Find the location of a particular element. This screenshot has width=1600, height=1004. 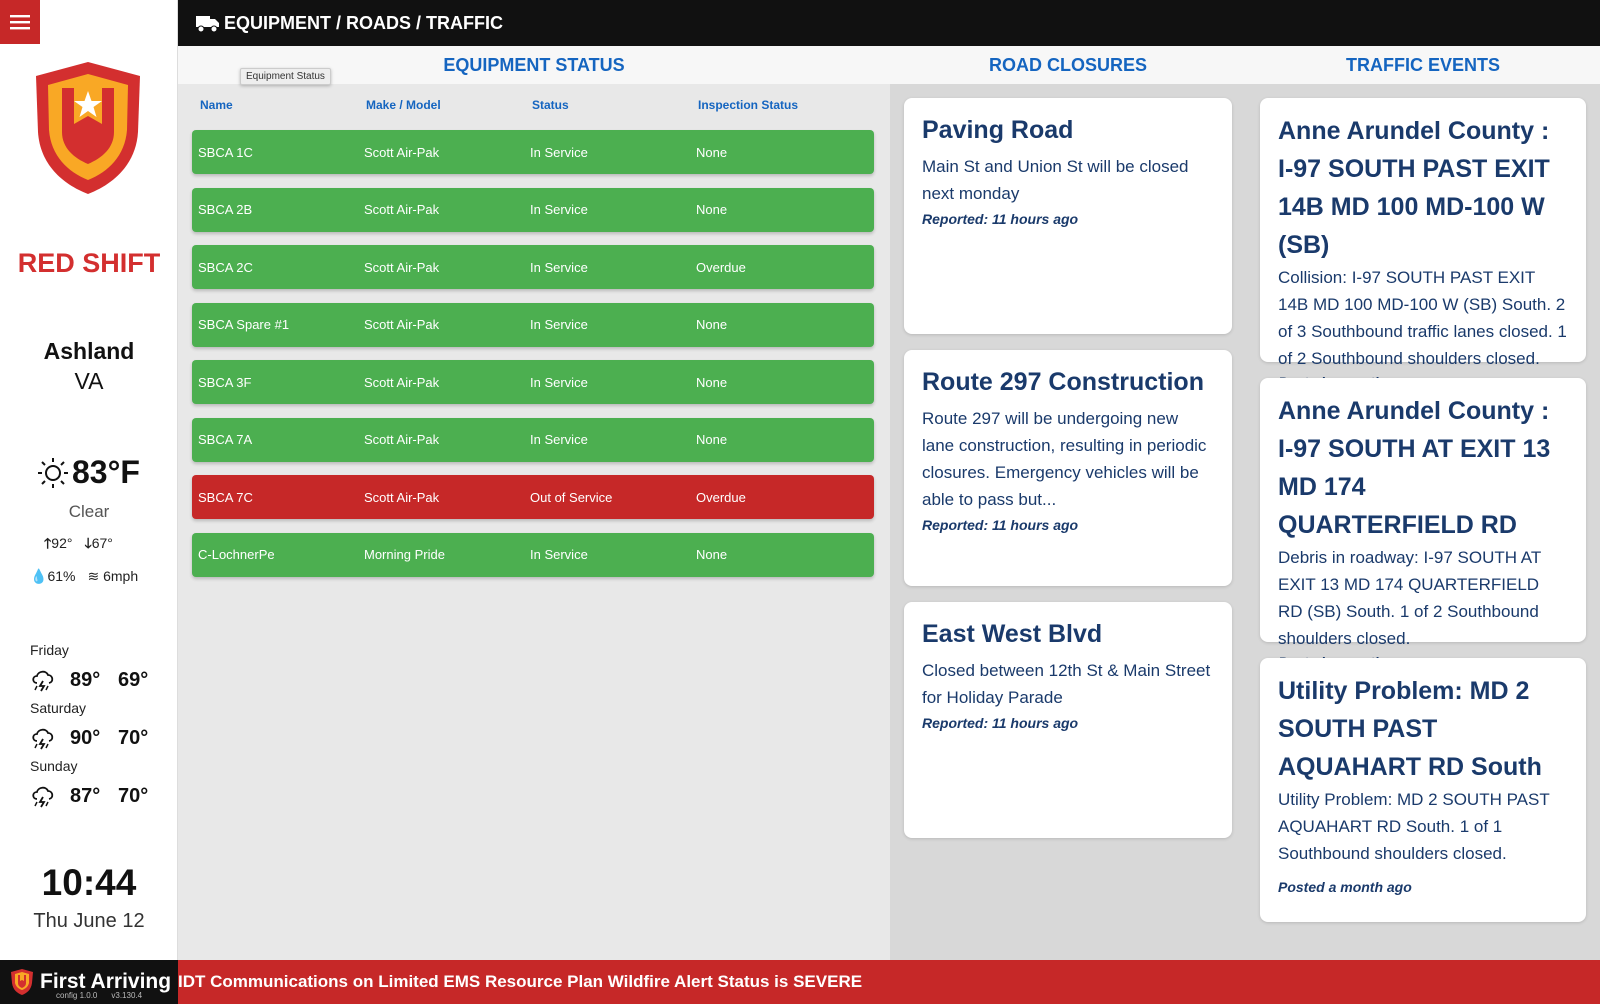

forecast-high: 90° is located at coordinates (85, 737).